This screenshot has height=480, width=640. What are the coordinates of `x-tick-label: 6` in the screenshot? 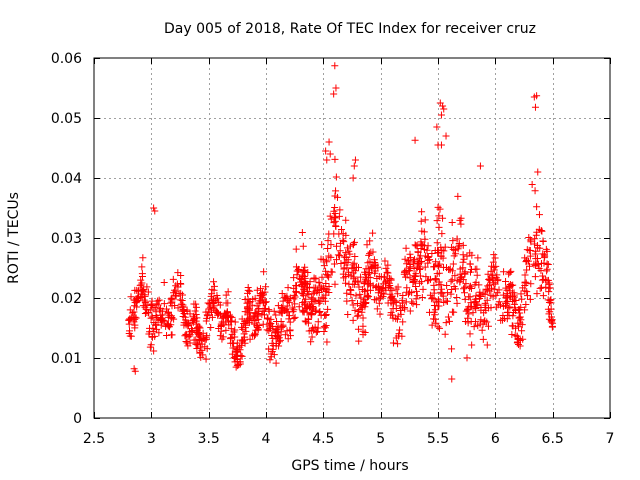 It's located at (495, 439).